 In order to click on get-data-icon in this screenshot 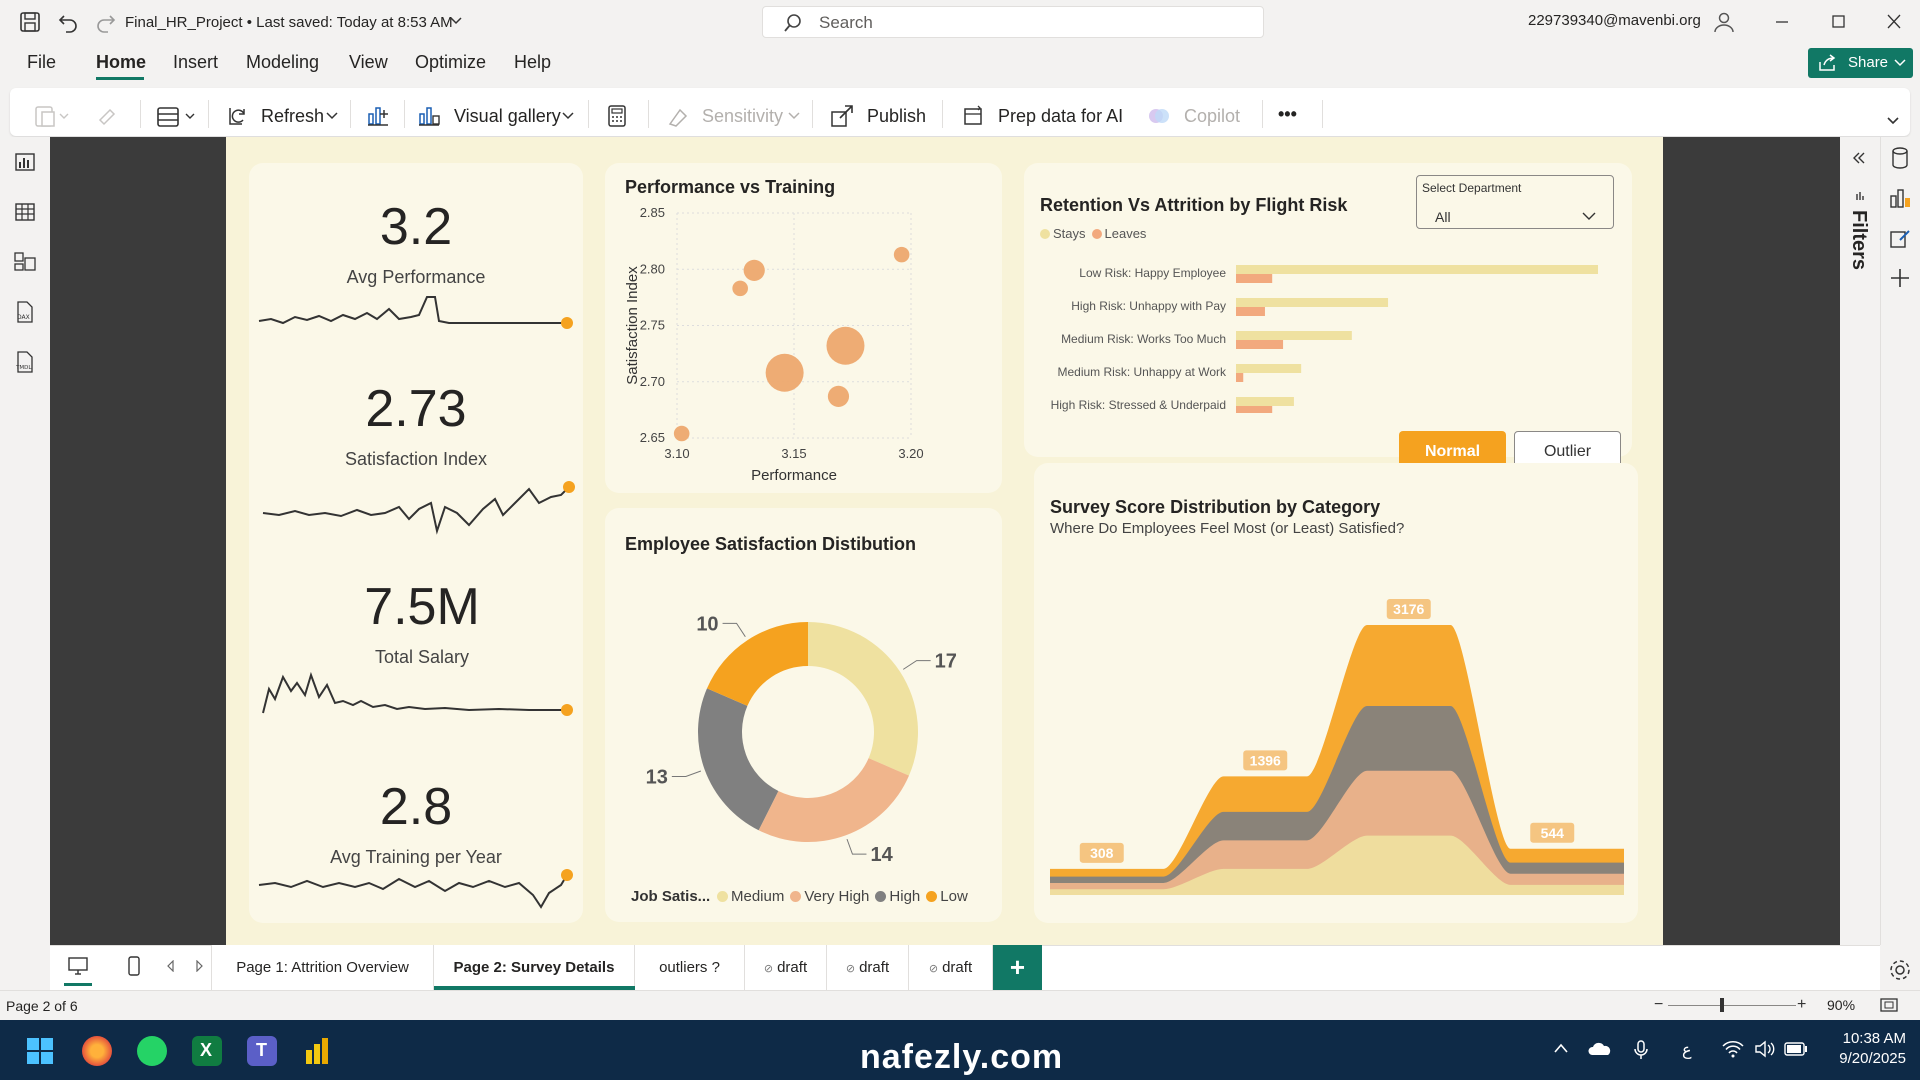, I will do `click(178, 116)`.